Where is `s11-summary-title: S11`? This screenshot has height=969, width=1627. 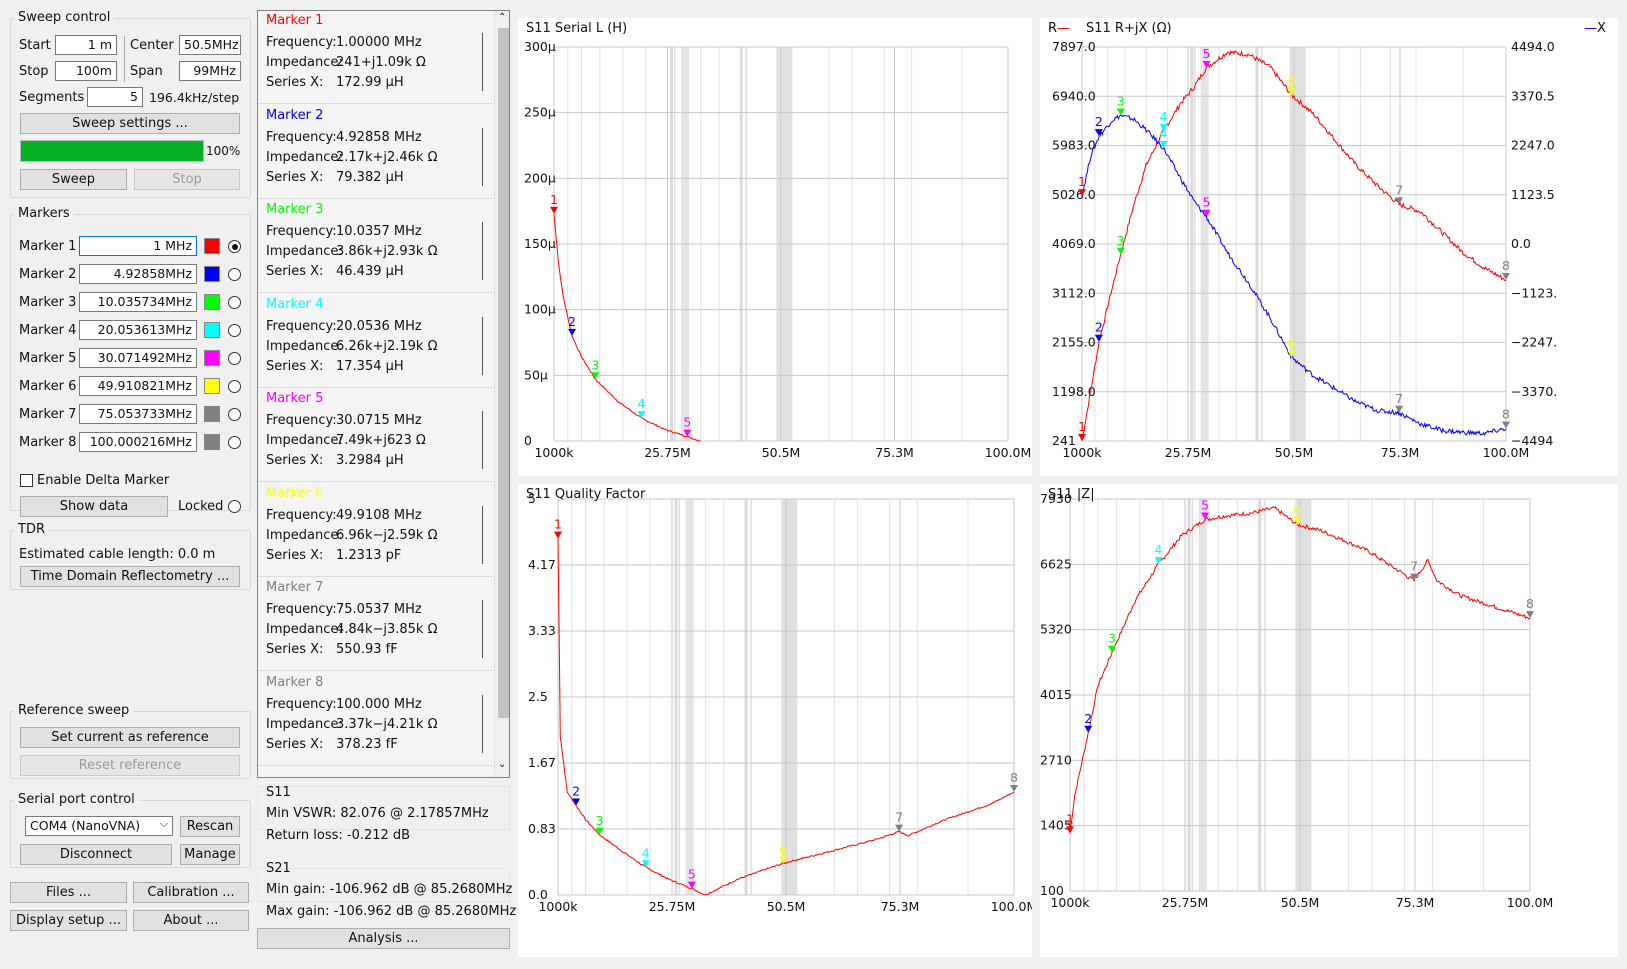 s11-summary-title: S11 is located at coordinates (278, 792).